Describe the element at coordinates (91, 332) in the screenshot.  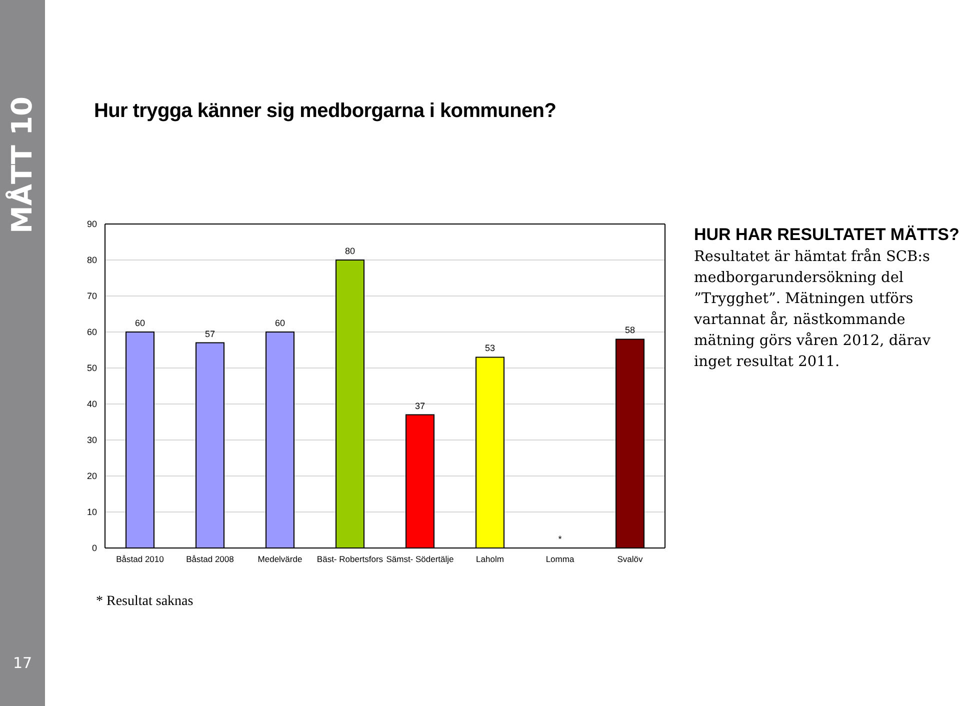
I see `y-tick-label: 60` at that location.